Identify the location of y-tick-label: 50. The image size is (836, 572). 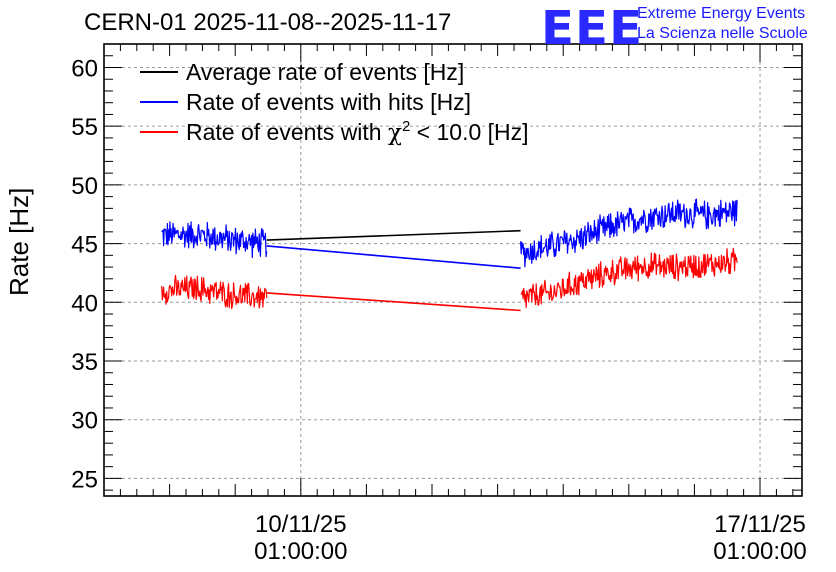
(84, 186).